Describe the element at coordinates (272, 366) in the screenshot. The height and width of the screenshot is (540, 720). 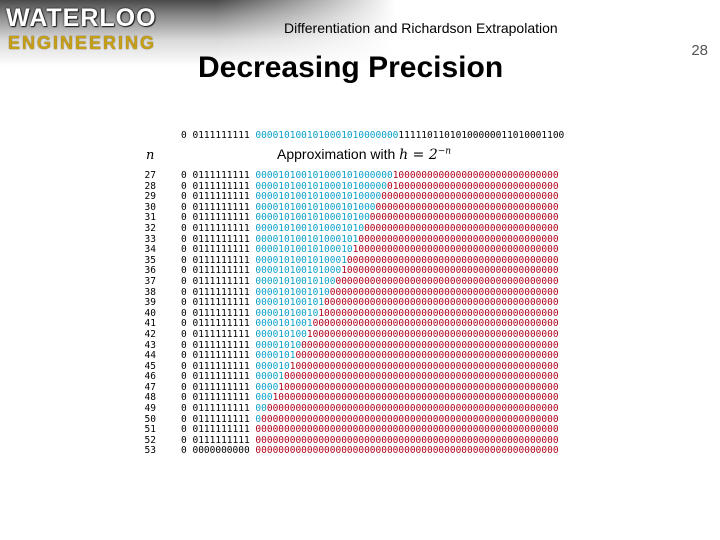
I see `correct-mantissa-bits: 000010` at that location.